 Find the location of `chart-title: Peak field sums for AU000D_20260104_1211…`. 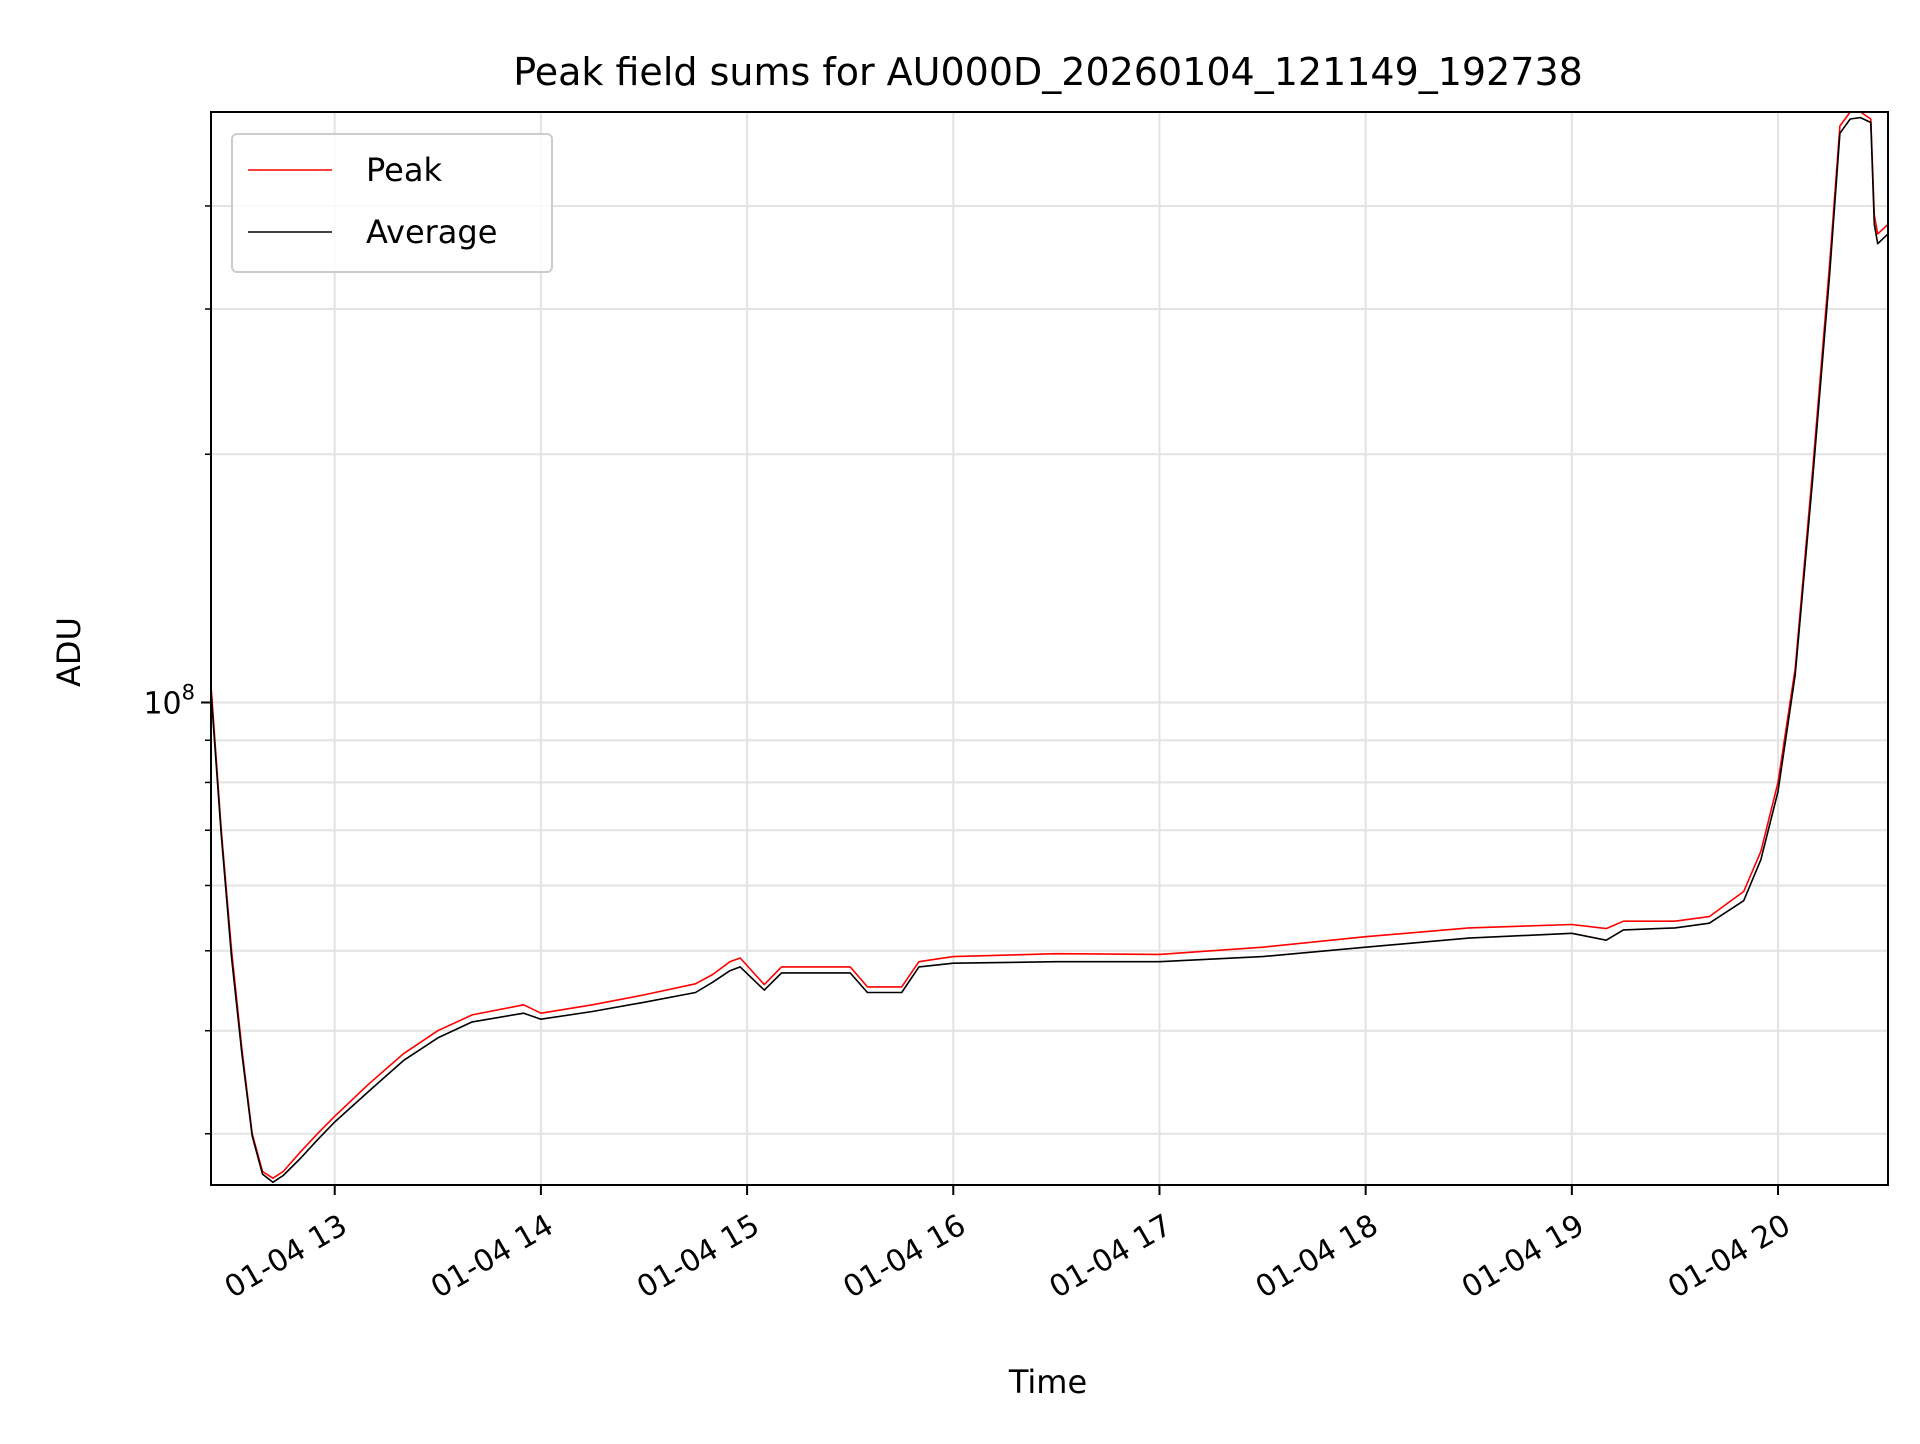

chart-title: Peak field sums for AU000D_20260104_1211… is located at coordinates (1048, 72).